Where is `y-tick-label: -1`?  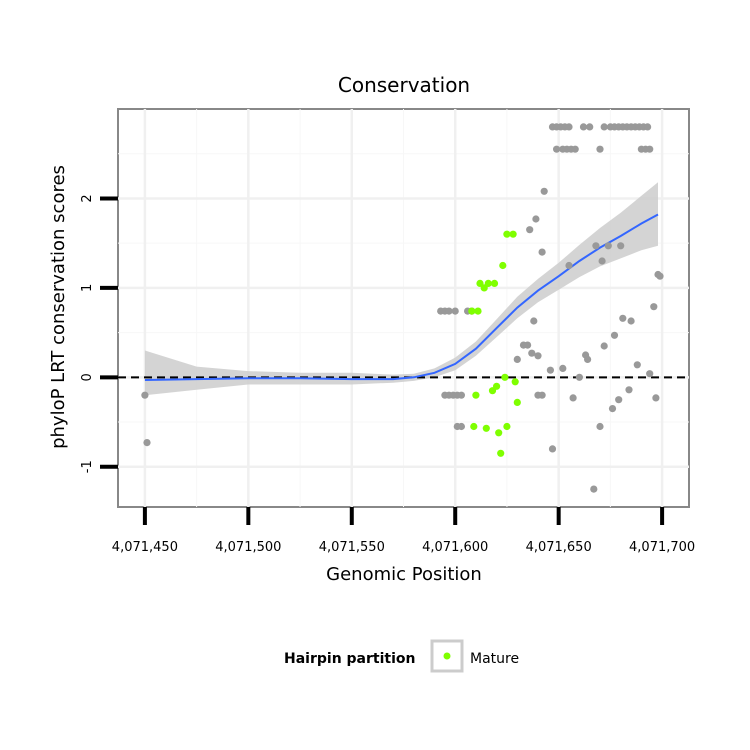
y-tick-label: -1 is located at coordinates (87, 466).